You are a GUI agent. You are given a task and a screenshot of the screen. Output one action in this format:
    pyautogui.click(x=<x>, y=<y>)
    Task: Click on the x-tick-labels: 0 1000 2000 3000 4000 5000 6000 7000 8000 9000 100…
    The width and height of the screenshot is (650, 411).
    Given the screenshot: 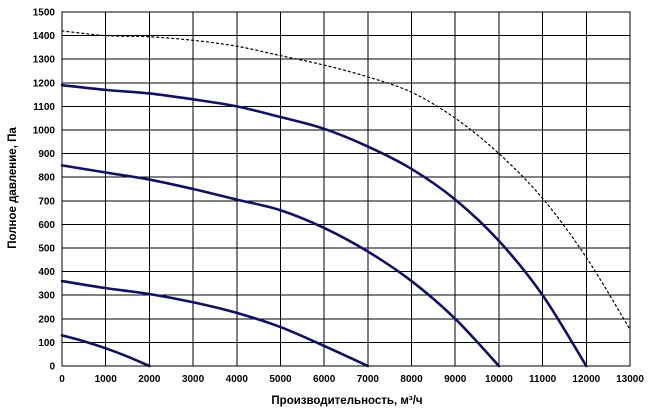 What is the action you would take?
    pyautogui.click(x=351, y=379)
    